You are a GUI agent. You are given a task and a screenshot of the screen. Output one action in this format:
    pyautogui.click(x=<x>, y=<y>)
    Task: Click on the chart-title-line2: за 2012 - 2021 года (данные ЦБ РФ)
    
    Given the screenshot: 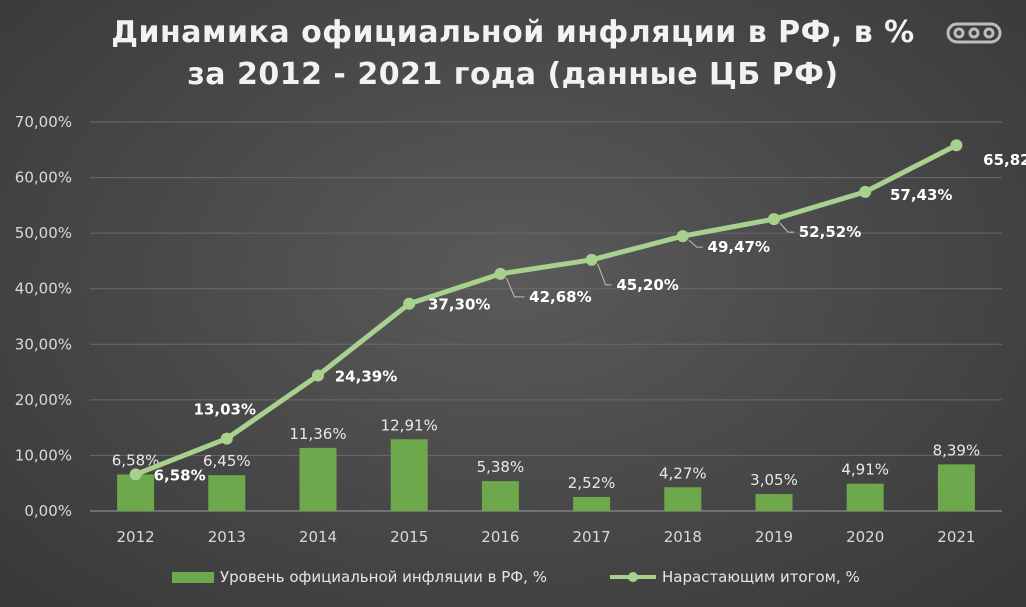 What is the action you would take?
    pyautogui.click(x=513, y=74)
    